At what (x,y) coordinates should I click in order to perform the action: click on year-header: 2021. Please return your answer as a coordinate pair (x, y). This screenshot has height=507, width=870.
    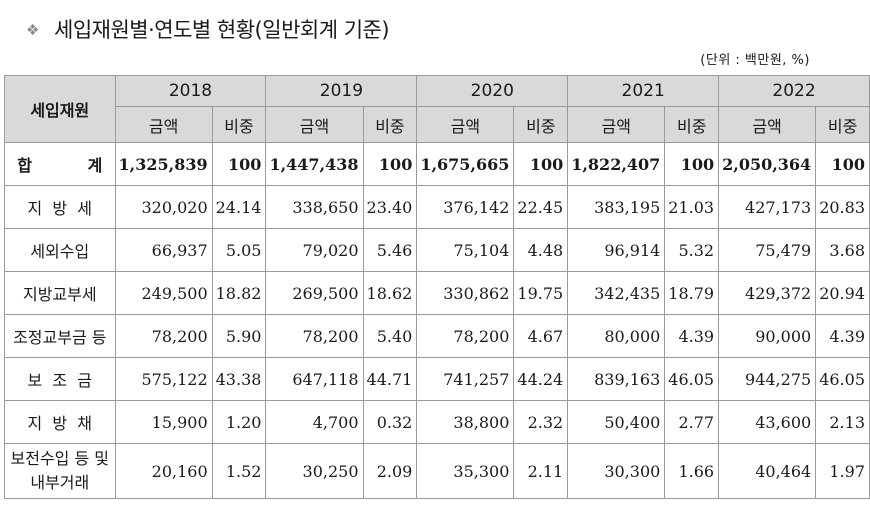
    Looking at the image, I should click on (643, 91).